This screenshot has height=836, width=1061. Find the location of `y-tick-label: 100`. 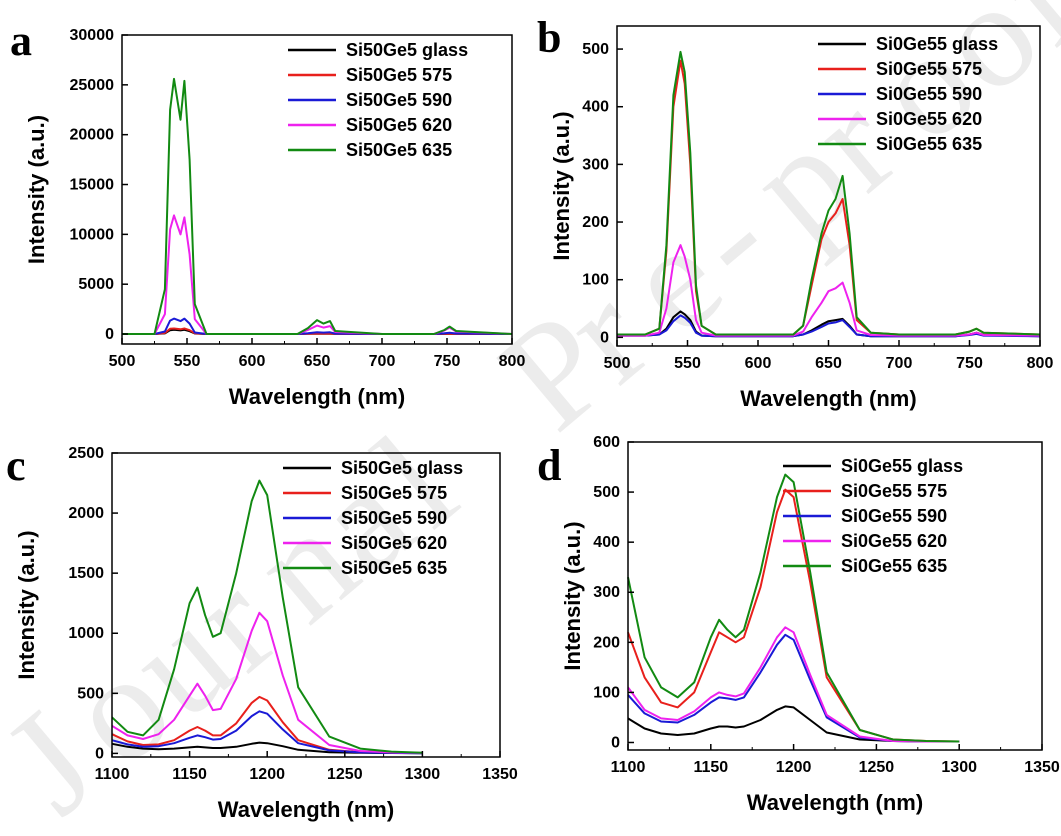

y-tick-label: 100 is located at coordinates (606, 692).